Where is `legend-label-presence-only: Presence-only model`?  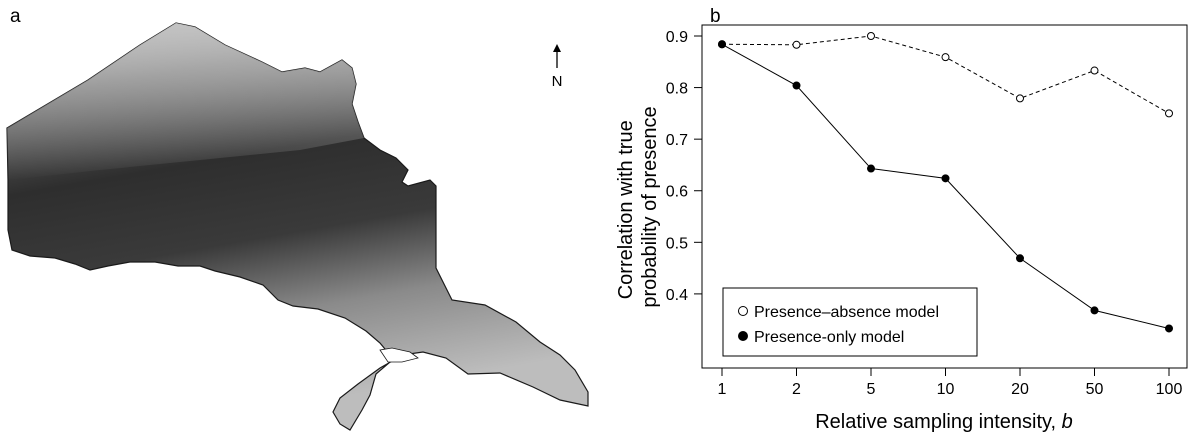 legend-label-presence-only: Presence-only model is located at coordinates (829, 337).